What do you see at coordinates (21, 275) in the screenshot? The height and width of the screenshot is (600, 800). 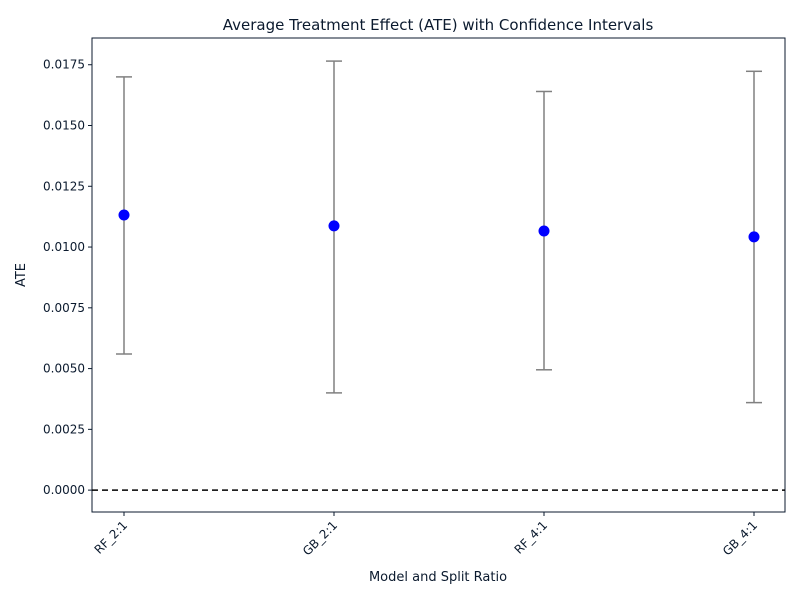 I see `y-axis-label: ATE` at bounding box center [21, 275].